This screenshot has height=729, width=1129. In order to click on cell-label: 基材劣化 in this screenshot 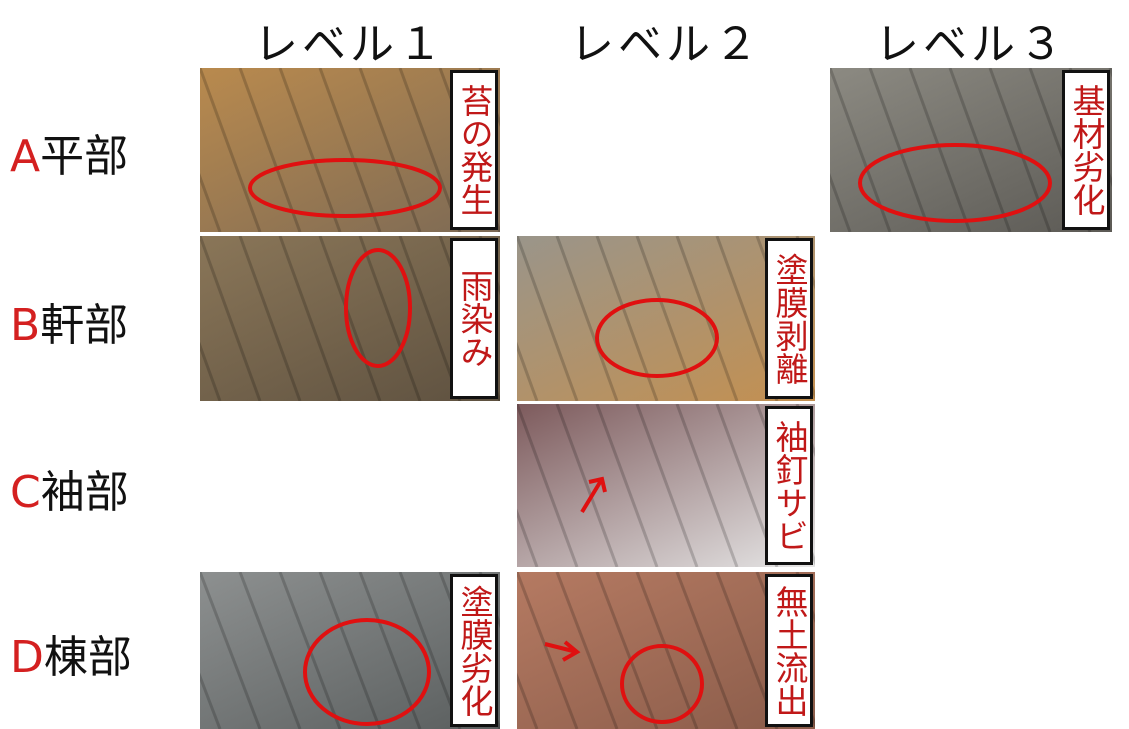, I will do `click(1086, 150)`.